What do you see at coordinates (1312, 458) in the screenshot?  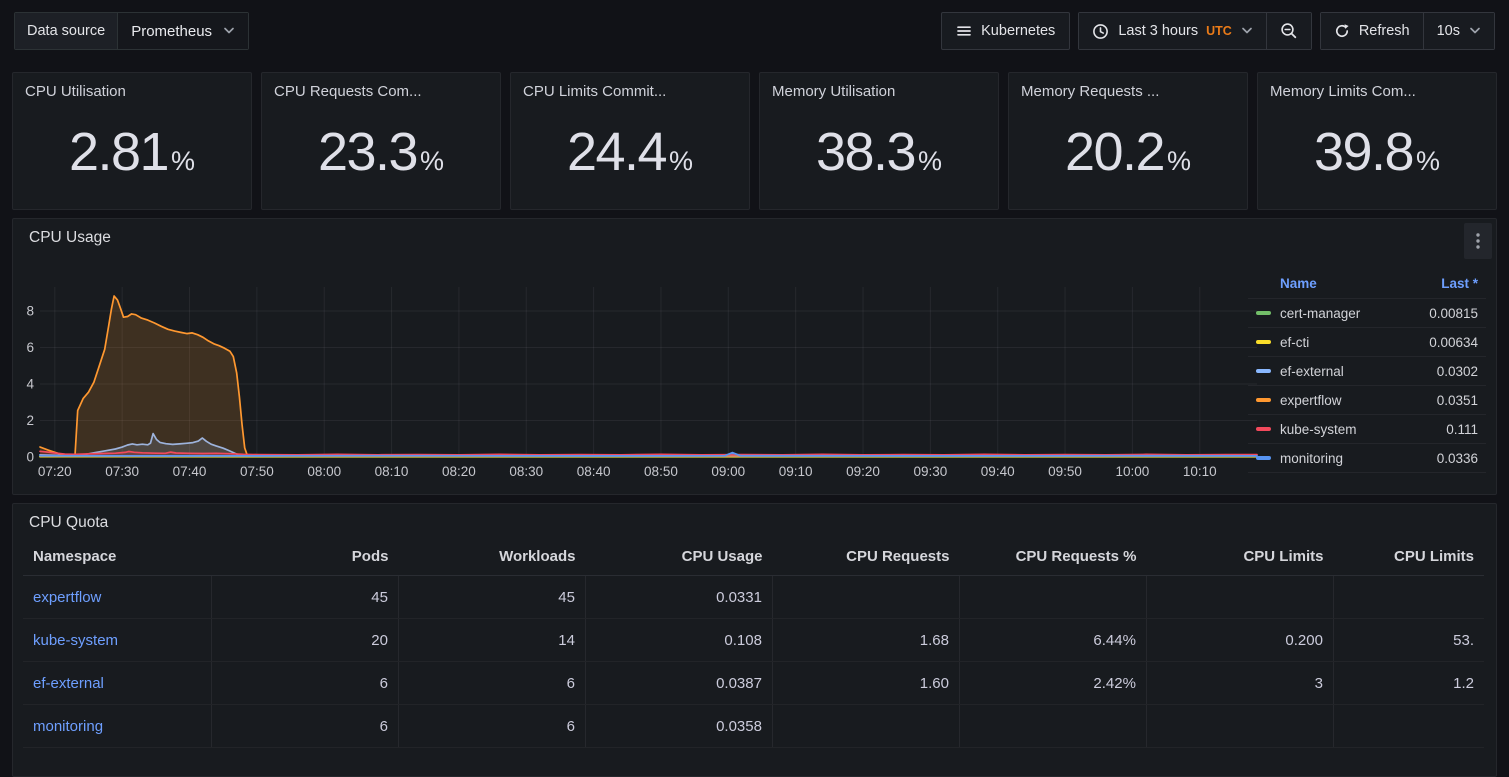 I see `legend-series-name: monitoring` at bounding box center [1312, 458].